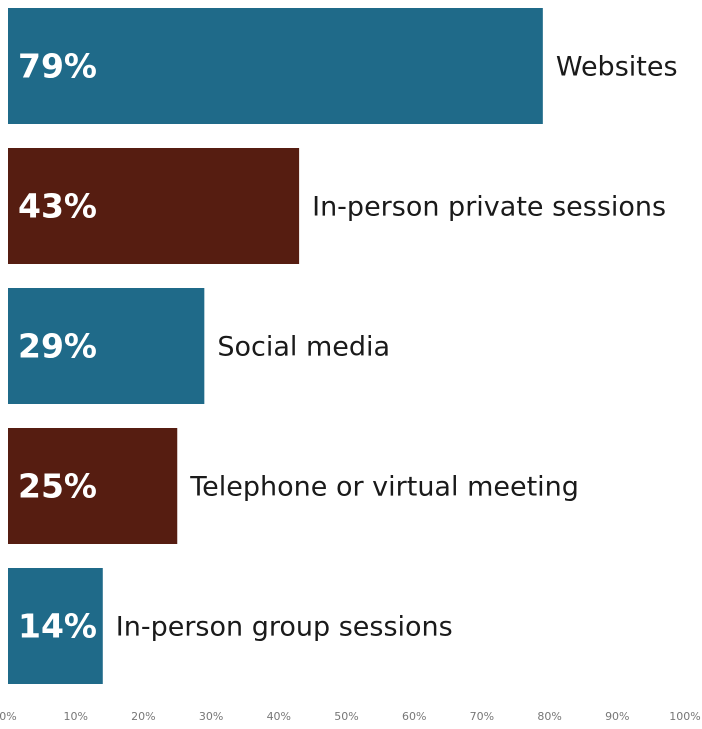 The height and width of the screenshot is (729, 702). Describe the element at coordinates (384, 487) in the screenshot. I see `category-label: Telephone or virtual meeting` at that location.